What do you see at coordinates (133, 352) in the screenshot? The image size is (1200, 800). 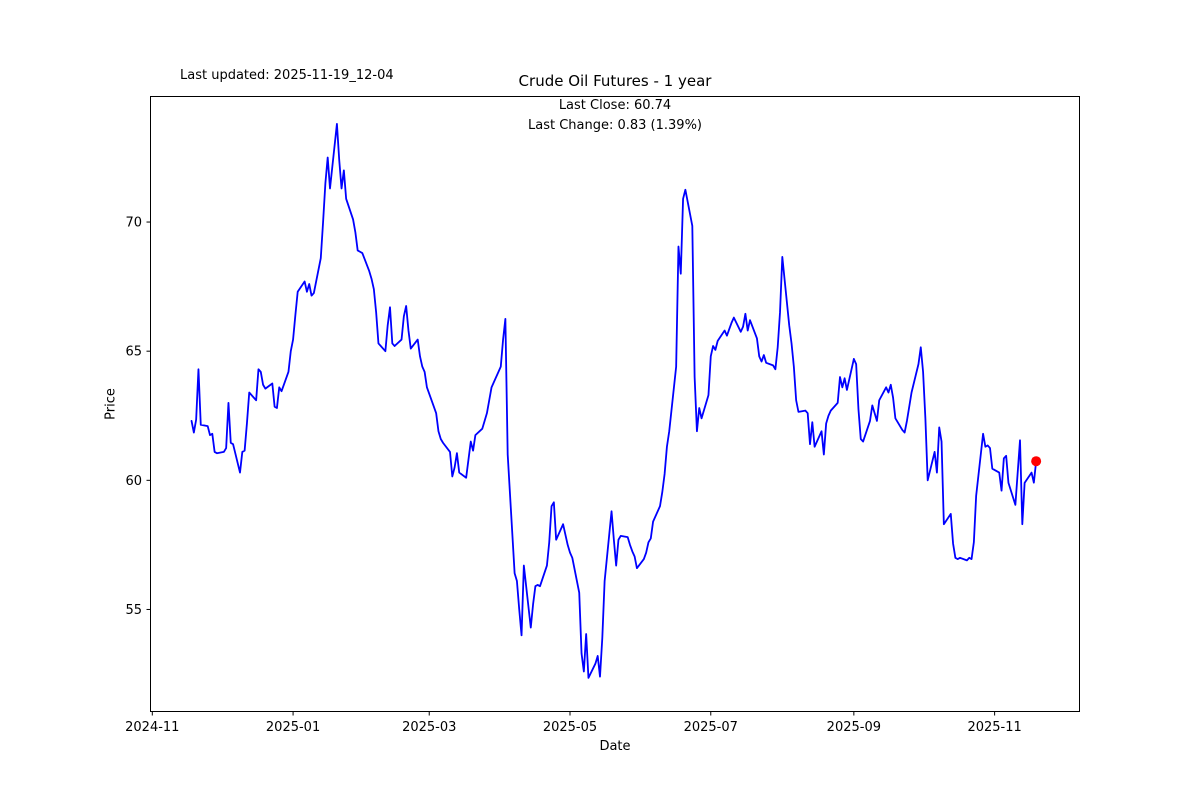 I see `y-tick-label: 65` at bounding box center [133, 352].